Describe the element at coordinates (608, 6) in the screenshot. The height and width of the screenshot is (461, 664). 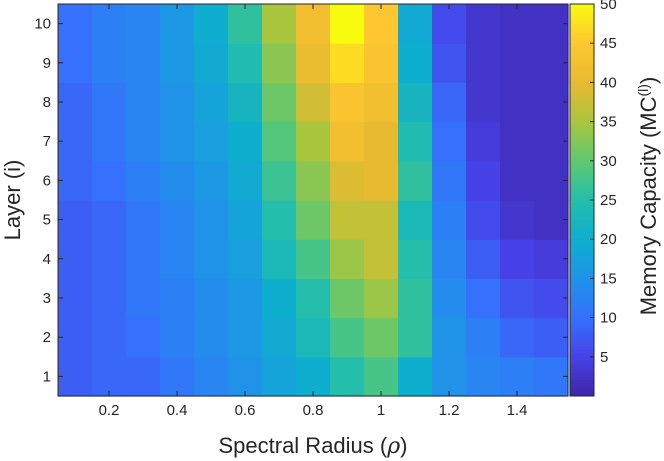
I see `colorbar-tick-label: 50` at that location.